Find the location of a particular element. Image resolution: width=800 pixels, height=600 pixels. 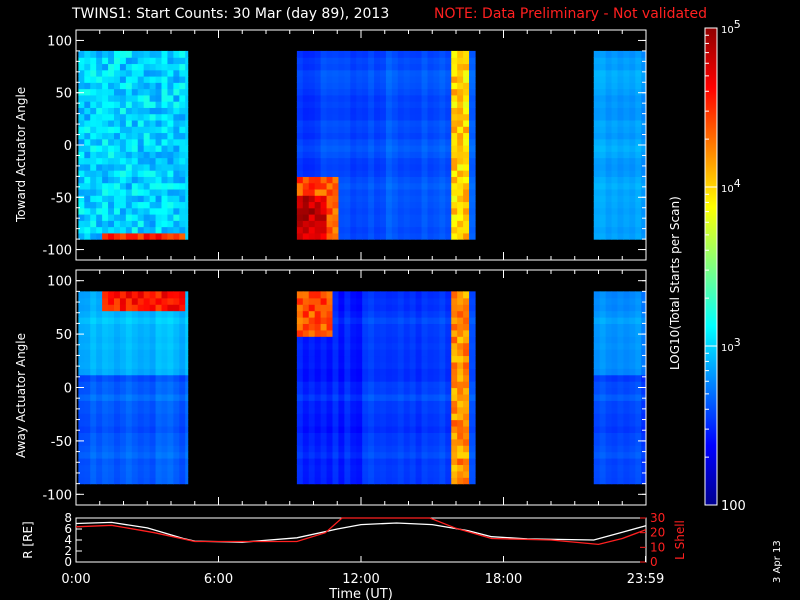

y-tick-label: 0 is located at coordinates (68, 146).